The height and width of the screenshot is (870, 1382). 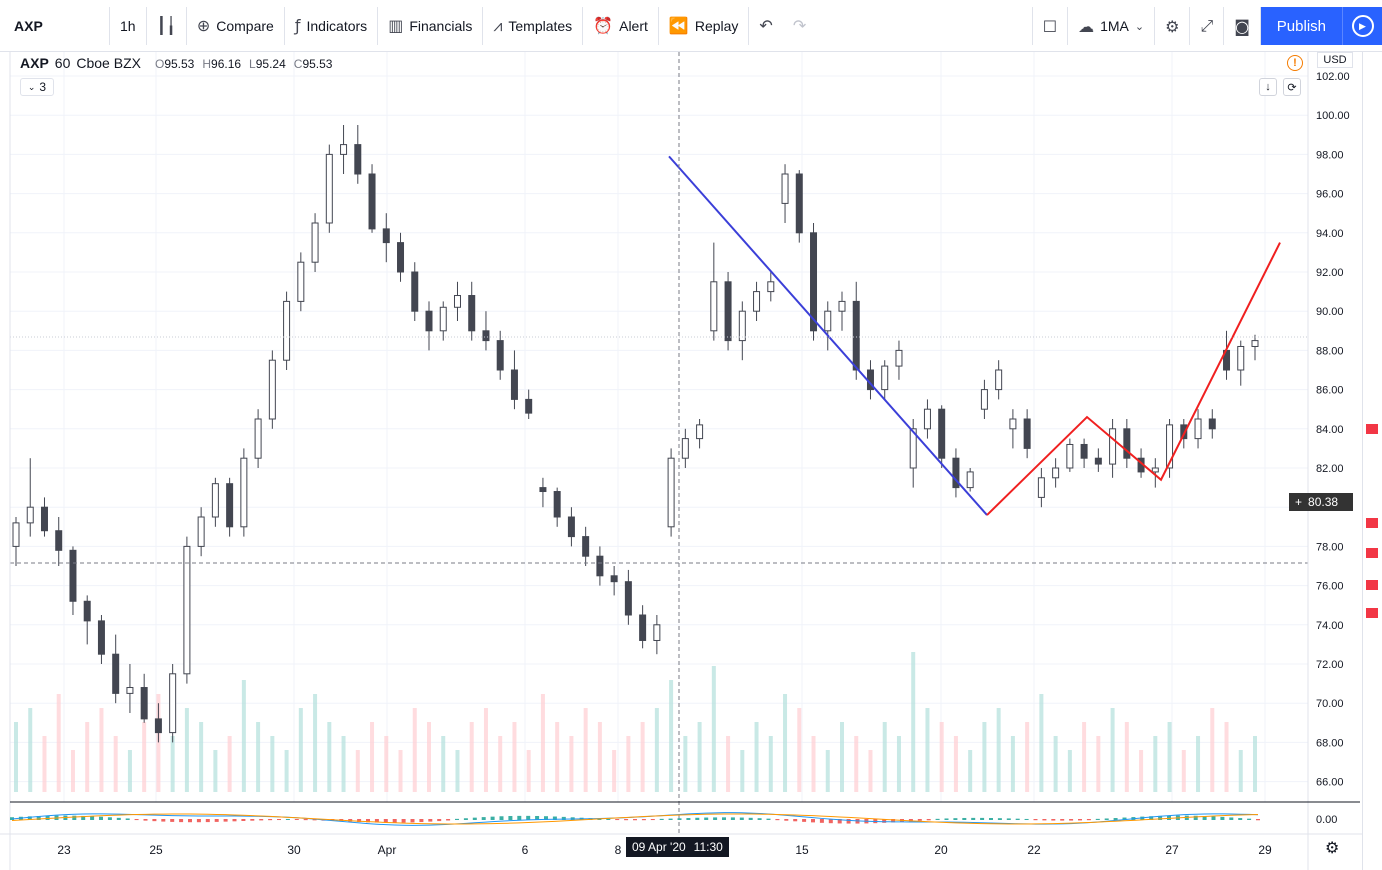 What do you see at coordinates (704, 25) in the screenshot?
I see `replay-button: ⏪ Replay` at bounding box center [704, 25].